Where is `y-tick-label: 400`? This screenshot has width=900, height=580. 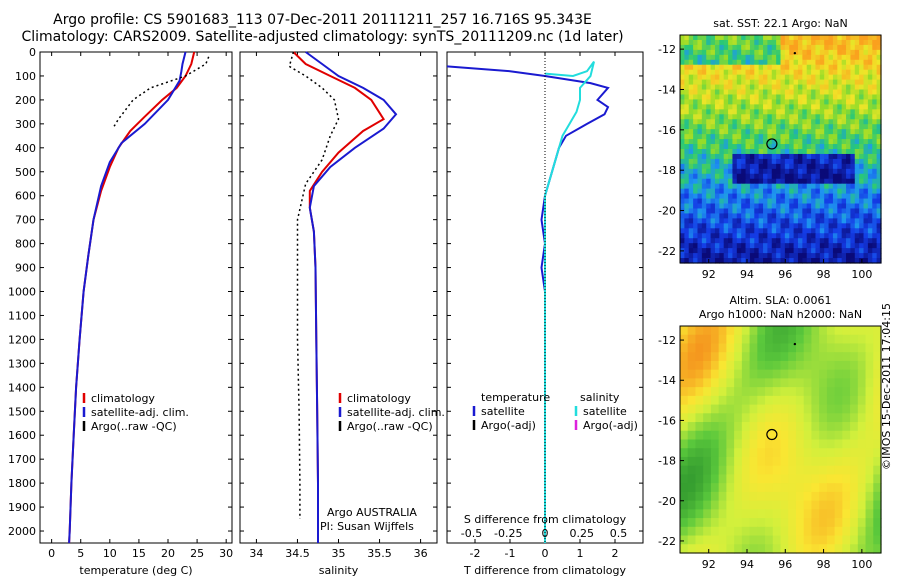 y-tick-label: 400 is located at coordinates (25, 148).